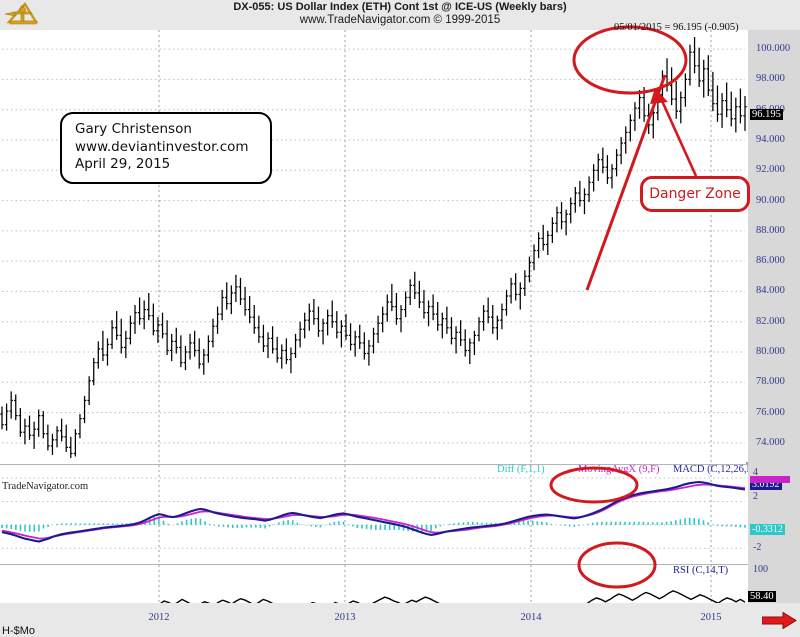 This screenshot has height=637, width=800. Describe the element at coordinates (770, 139) in the screenshot. I see `price-tick-94.000: 94.000` at that location.